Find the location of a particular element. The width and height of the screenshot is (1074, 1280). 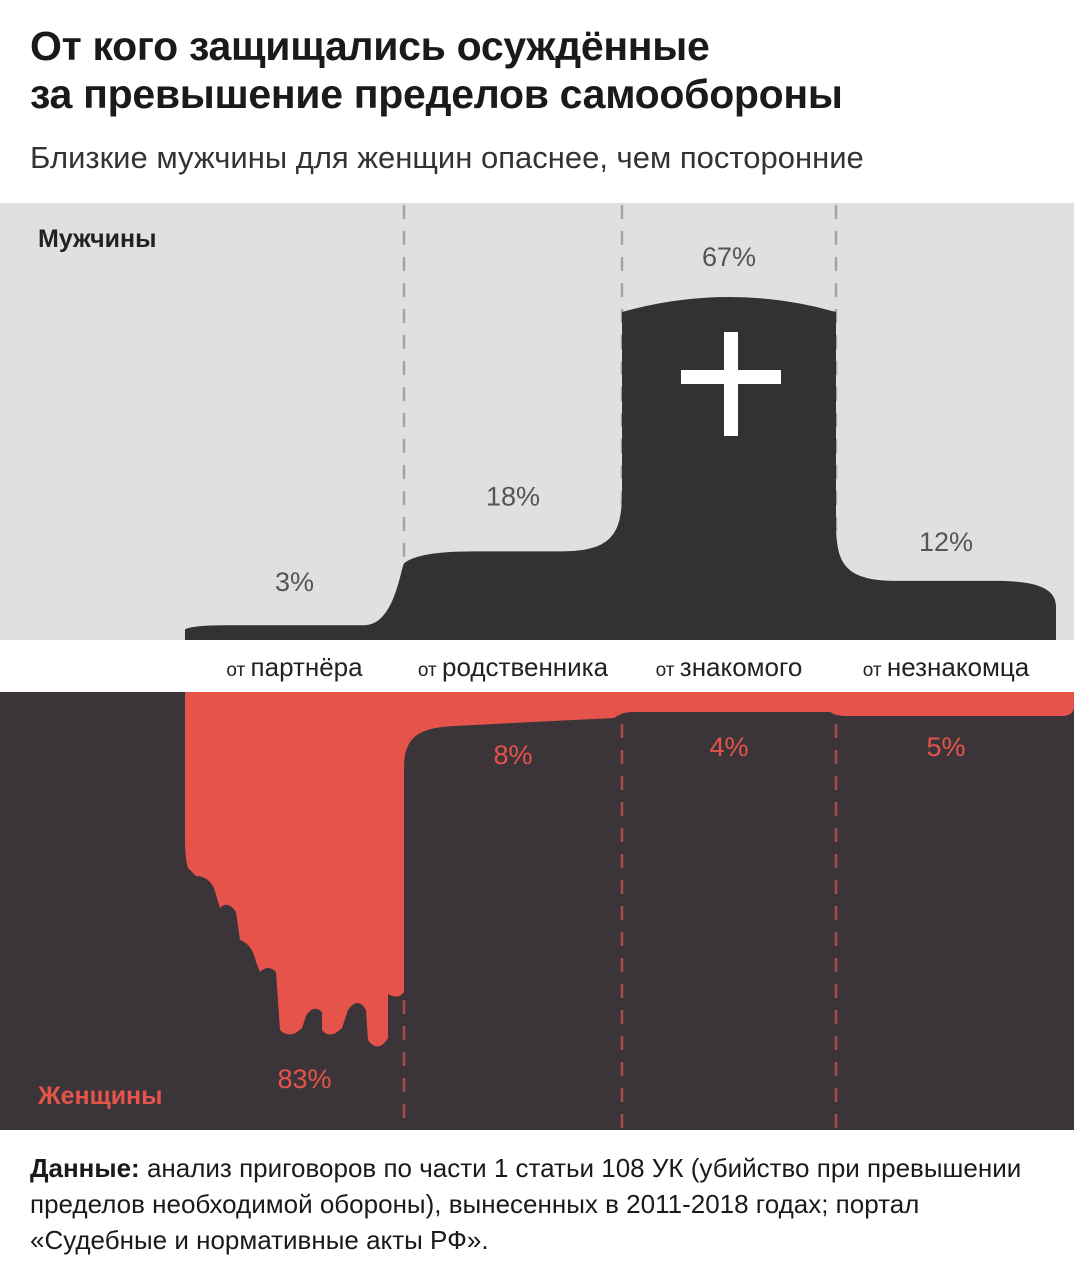

men-value-label-1: 3% is located at coordinates (294, 582).